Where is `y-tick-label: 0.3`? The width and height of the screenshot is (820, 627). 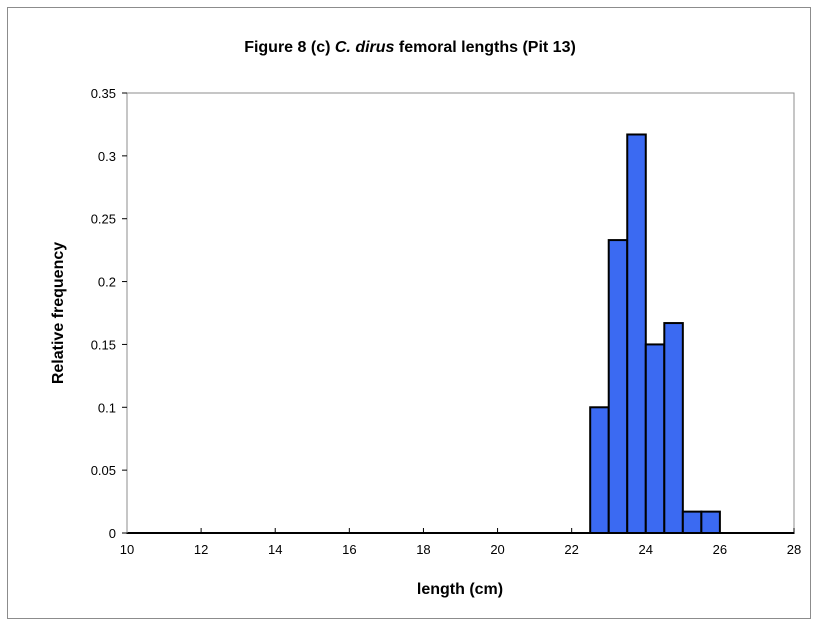 y-tick-label: 0.3 is located at coordinates (107, 156).